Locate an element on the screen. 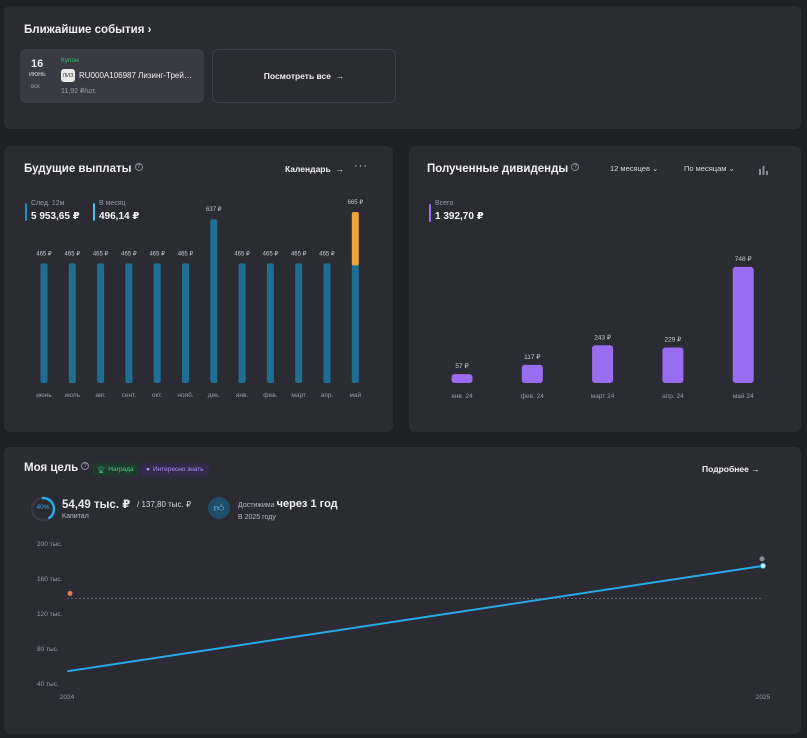 This screenshot has height=738, width=807. next12-label: След. 12м is located at coordinates (48, 203).